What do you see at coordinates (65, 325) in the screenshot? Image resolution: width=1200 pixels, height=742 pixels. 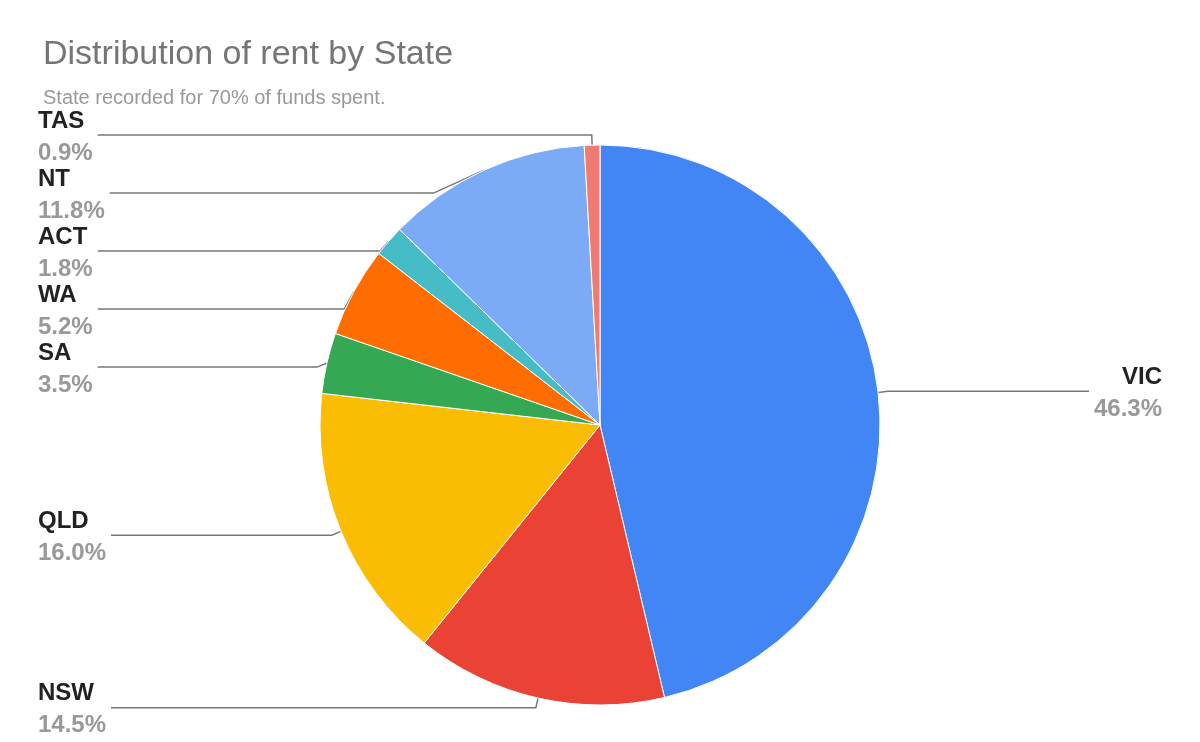 I see `data-label: 5.2%` at bounding box center [65, 325].